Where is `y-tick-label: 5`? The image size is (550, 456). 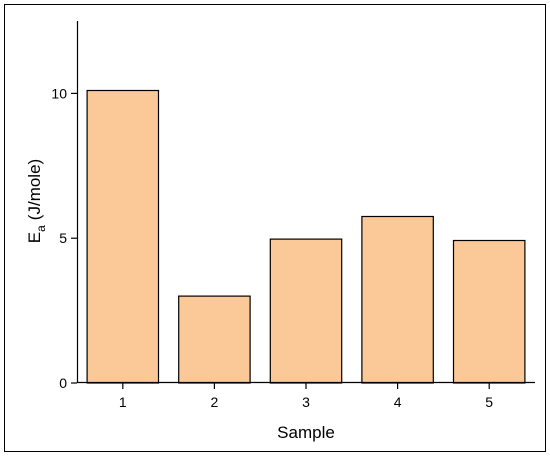
y-tick-label: 5 is located at coordinates (63, 238).